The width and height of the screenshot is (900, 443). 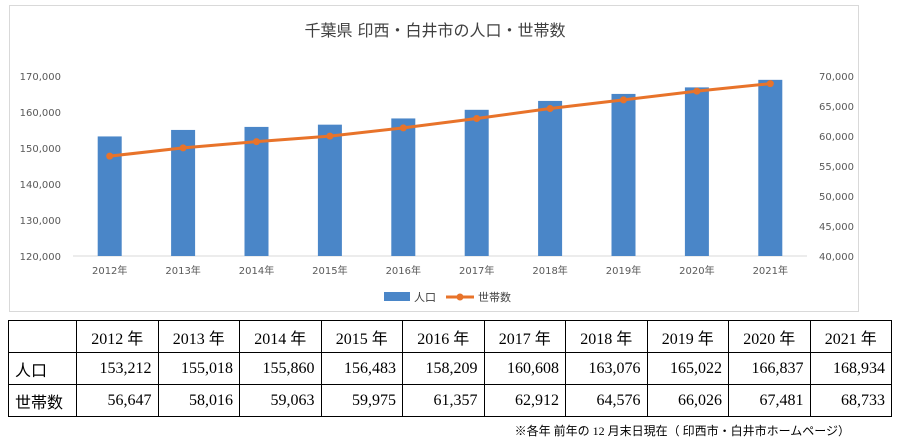 I want to click on table-cell: 56,647, so click(x=117, y=400).